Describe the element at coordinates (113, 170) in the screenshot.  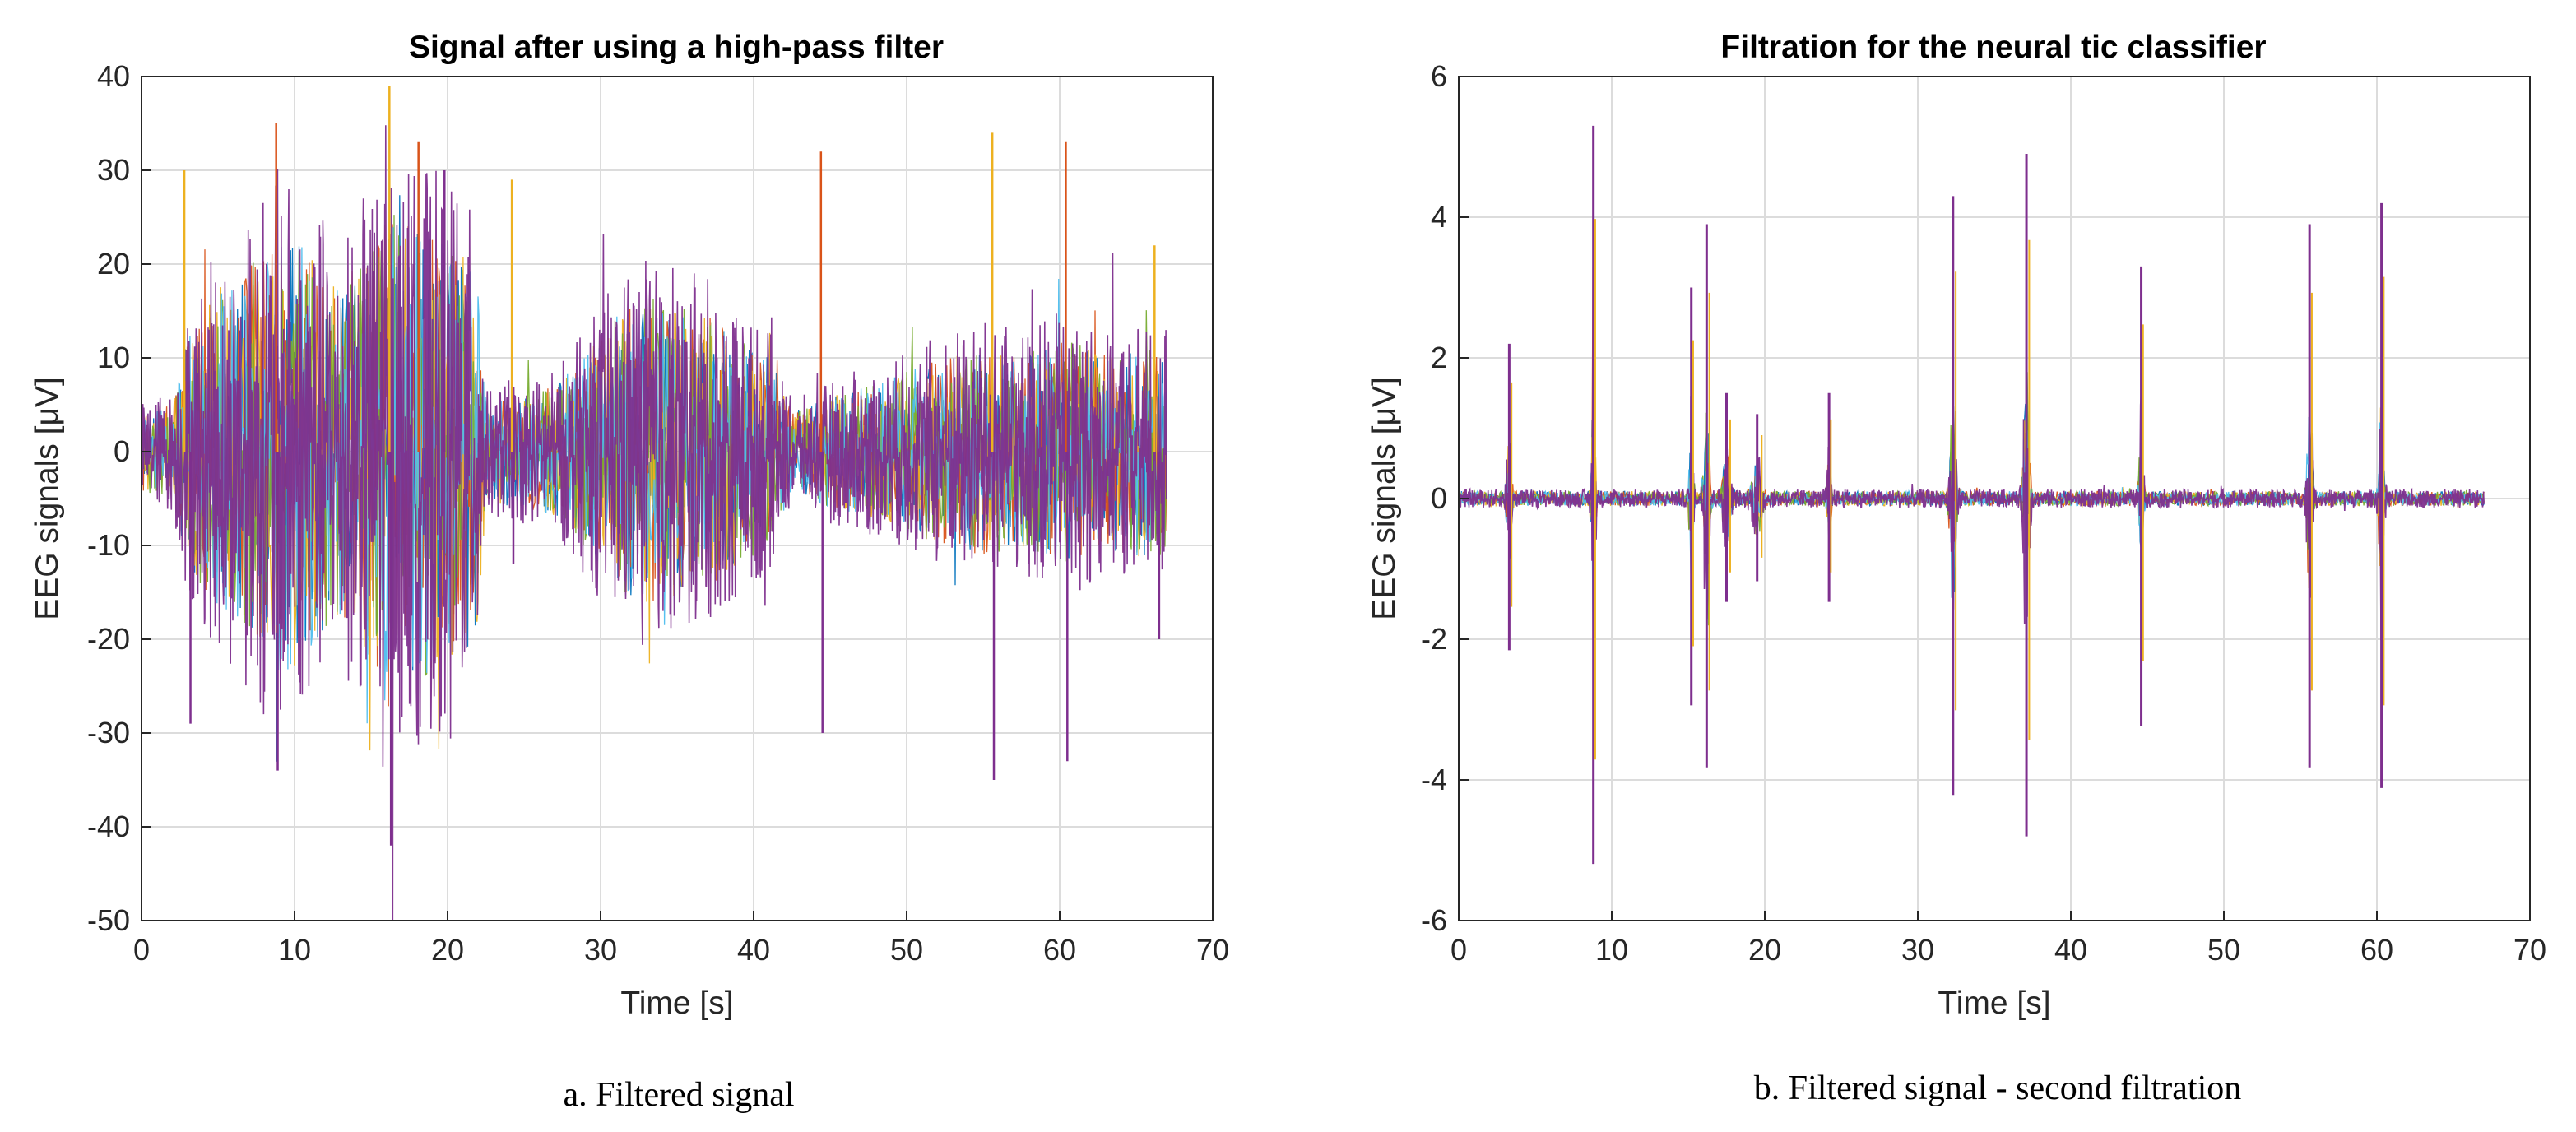
I see `y-tick-label: 30` at that location.